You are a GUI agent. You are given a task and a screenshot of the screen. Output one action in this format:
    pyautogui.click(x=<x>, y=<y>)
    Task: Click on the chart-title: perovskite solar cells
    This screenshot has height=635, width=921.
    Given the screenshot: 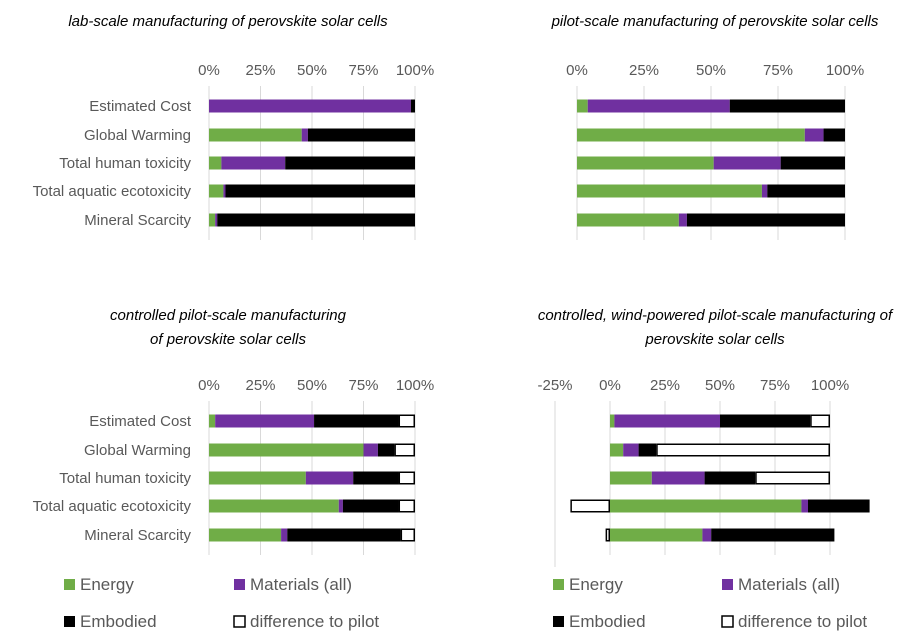 What is the action you would take?
    pyautogui.click(x=714, y=339)
    